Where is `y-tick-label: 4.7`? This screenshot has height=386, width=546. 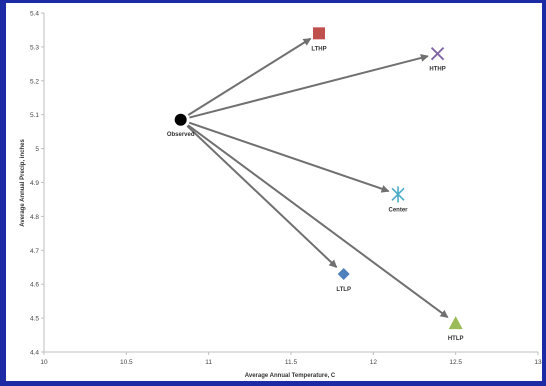 y-tick-label: 4.7 is located at coordinates (34, 251).